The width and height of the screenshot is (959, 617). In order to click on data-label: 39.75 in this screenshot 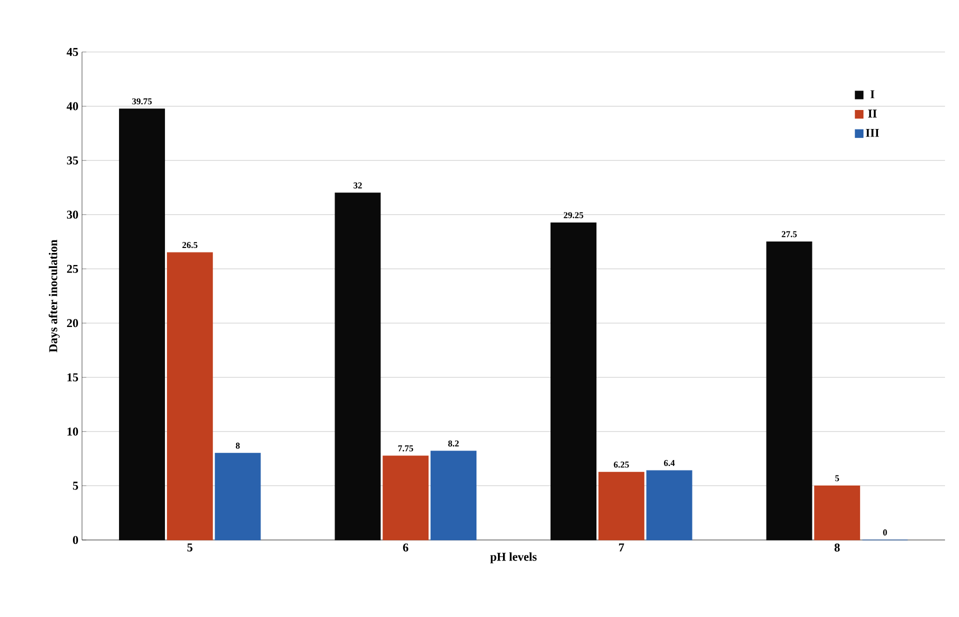, I will do `click(142, 101)`.